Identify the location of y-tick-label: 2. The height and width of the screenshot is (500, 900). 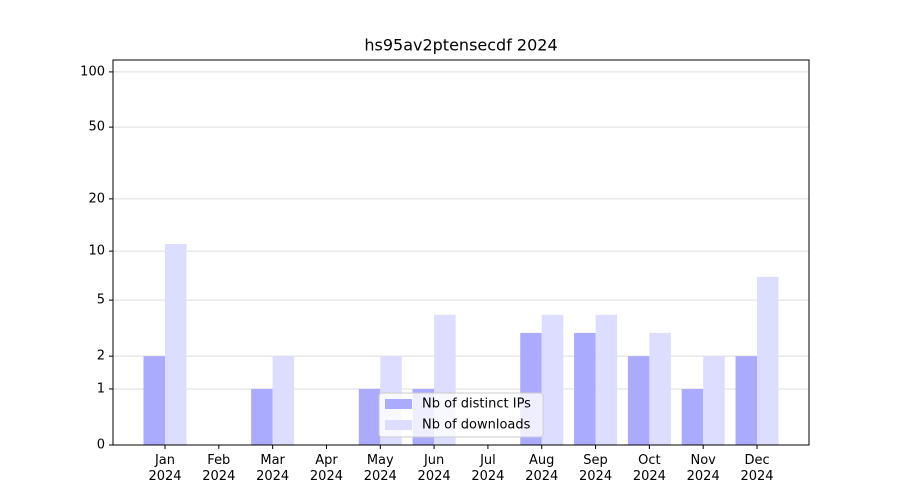
(101, 356).